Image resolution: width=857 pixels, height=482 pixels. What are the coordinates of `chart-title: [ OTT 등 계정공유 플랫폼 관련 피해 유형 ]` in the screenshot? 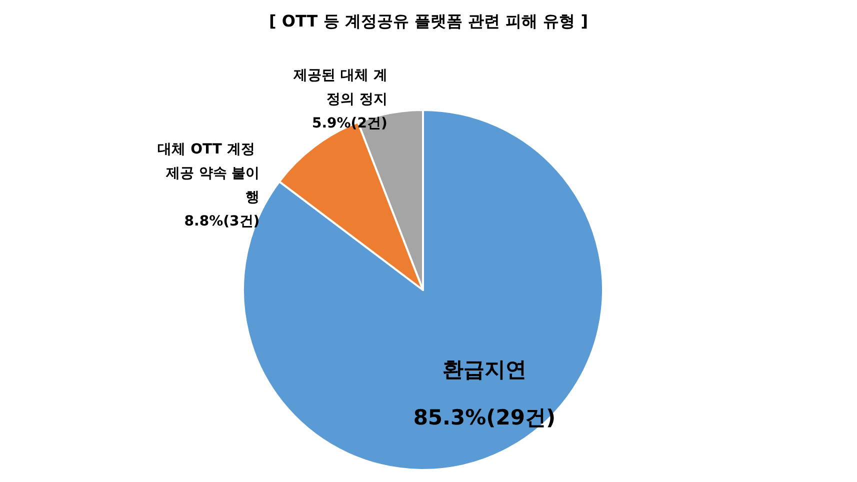 It's located at (428, 21).